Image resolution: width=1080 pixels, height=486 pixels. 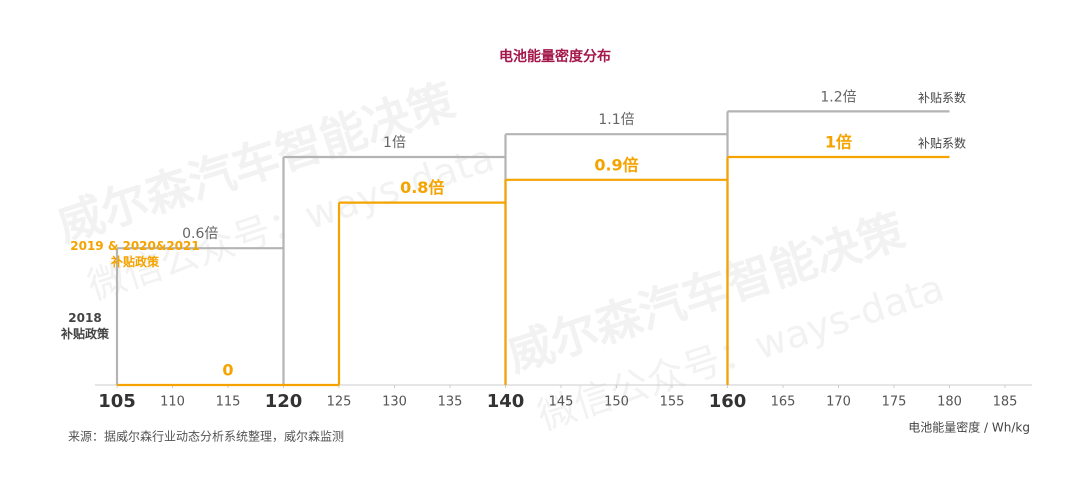 I want to click on x-tick-label: 170, so click(x=838, y=402).